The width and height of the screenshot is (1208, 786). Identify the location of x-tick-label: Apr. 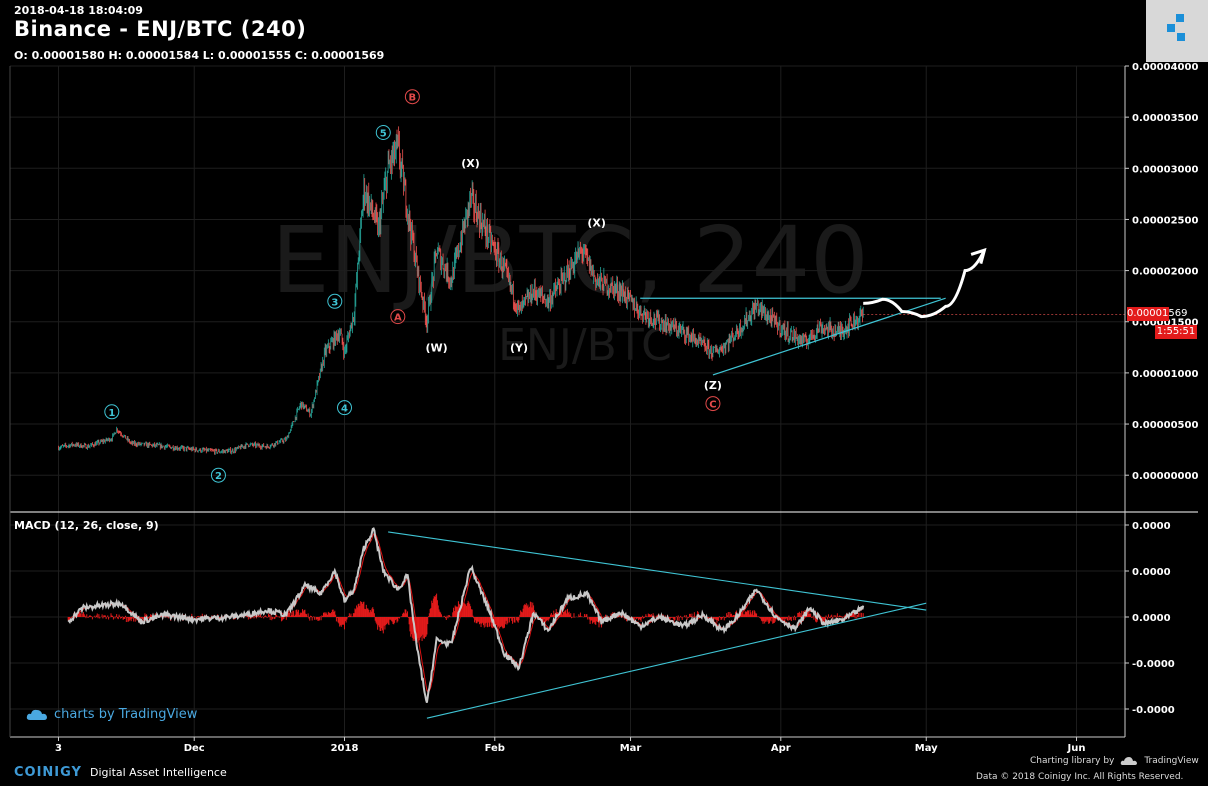
(781, 748).